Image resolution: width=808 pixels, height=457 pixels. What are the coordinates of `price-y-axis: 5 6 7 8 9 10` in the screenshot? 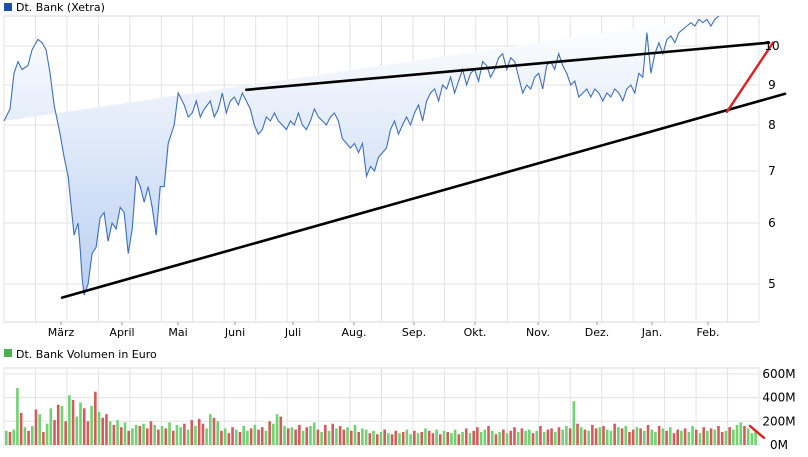 It's located at (771, 165).